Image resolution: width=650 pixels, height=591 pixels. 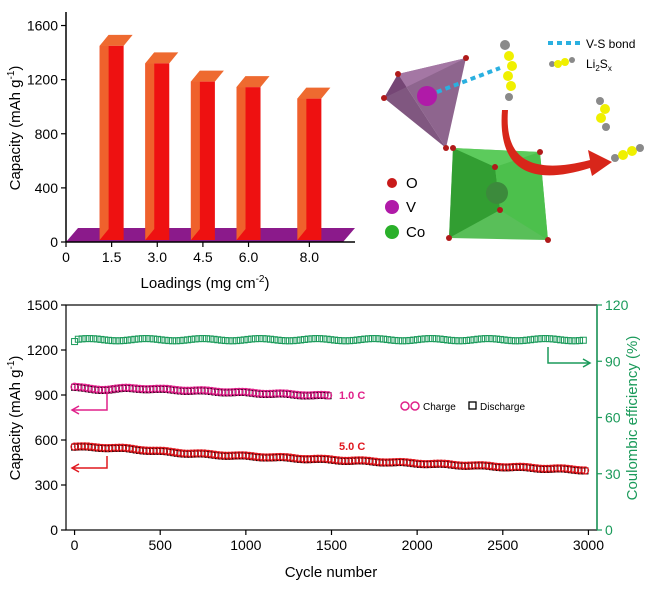 I want to click on ce-axis-label: Coulombic efficiency (%), so click(x=632, y=418).